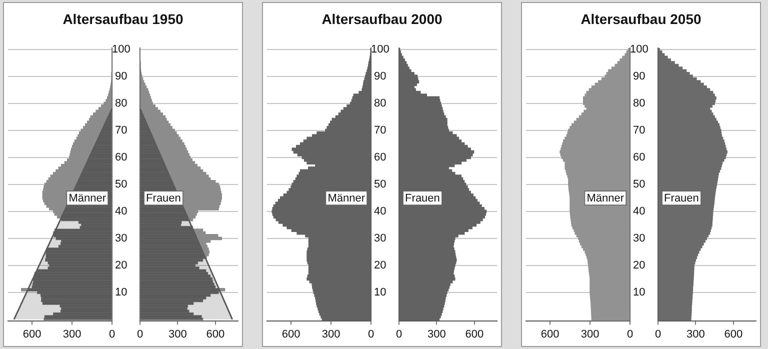  What do you see at coordinates (641, 19) in the screenshot?
I see `chart-title: Altersaufbau 2050` at bounding box center [641, 19].